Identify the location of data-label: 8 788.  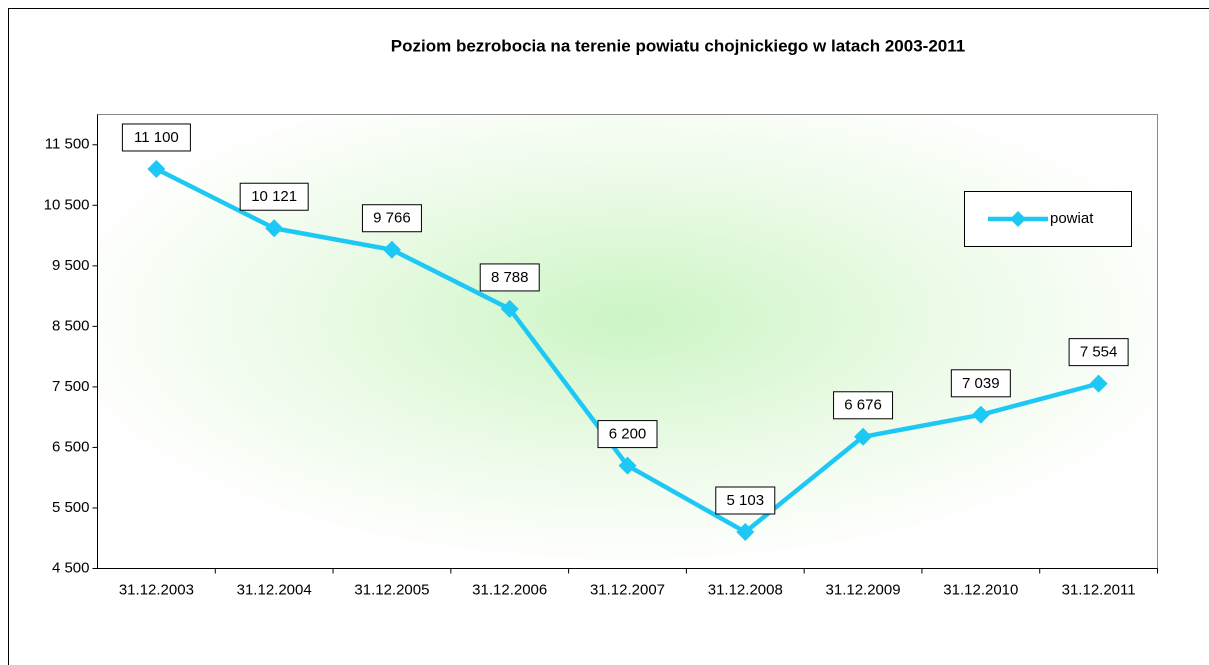
(510, 277).